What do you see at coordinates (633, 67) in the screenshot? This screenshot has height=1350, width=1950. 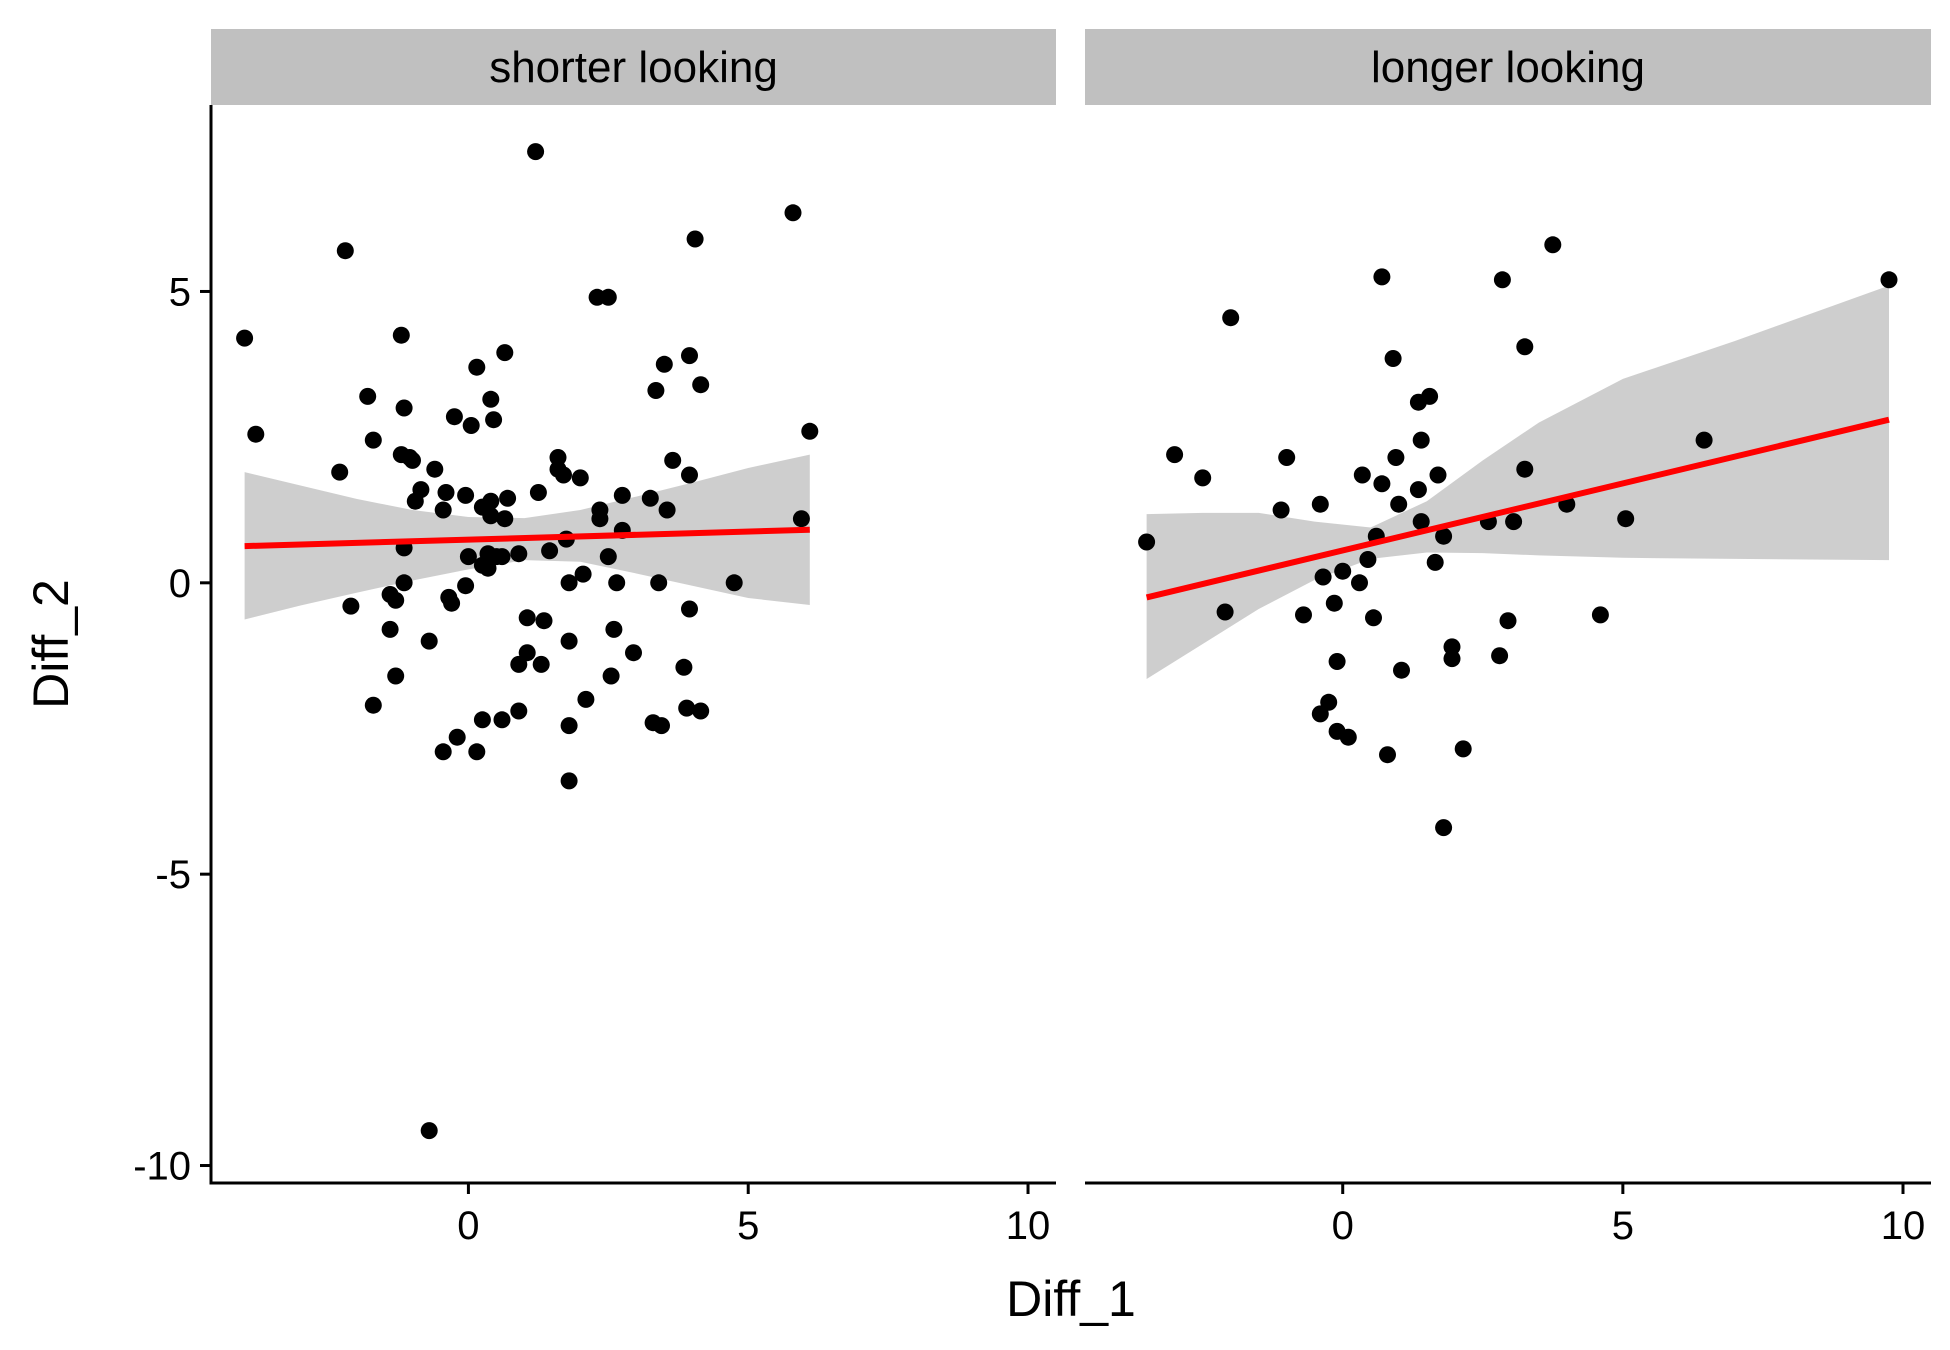 I see `strip-background` at bounding box center [633, 67].